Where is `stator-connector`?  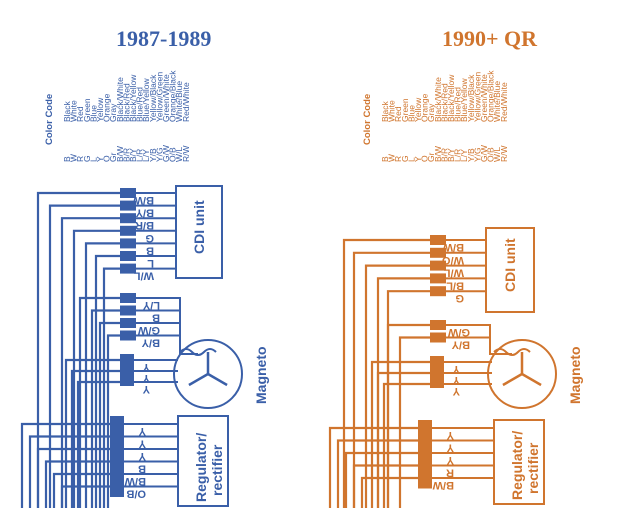 stator-connector is located at coordinates (127, 370).